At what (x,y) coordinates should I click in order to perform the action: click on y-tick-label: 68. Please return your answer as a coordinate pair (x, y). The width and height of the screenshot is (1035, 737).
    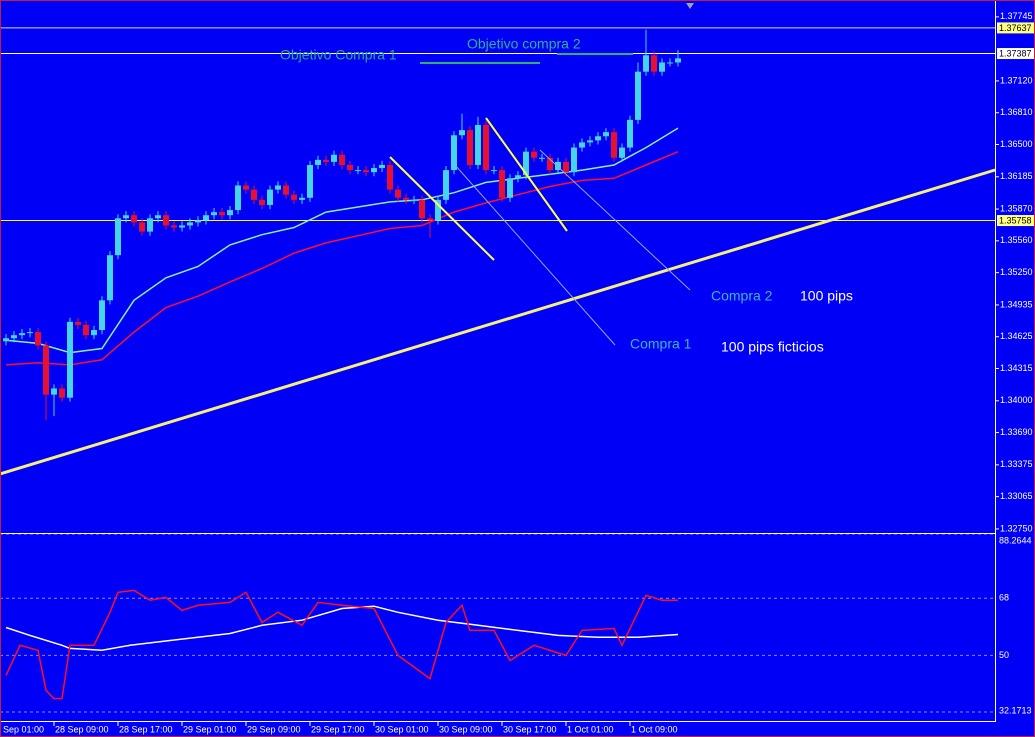
    Looking at the image, I should click on (1004, 598).